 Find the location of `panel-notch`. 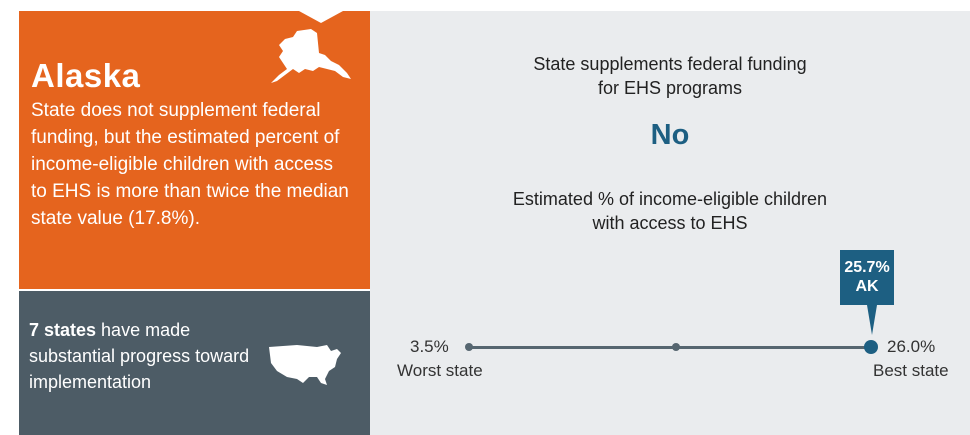

panel-notch is located at coordinates (321, 17).